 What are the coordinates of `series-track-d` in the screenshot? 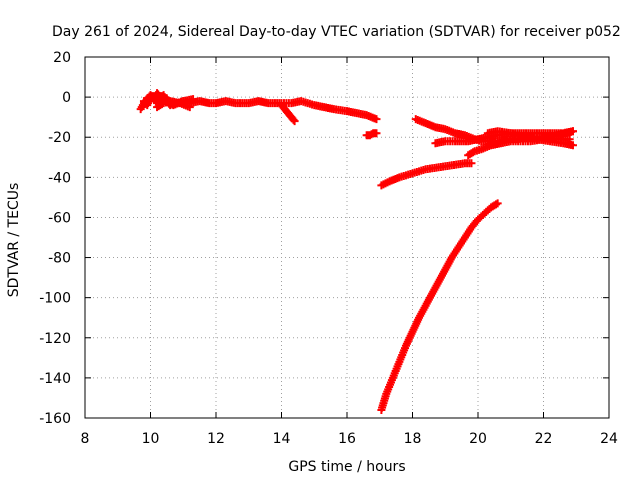 It's located at (288, 113).